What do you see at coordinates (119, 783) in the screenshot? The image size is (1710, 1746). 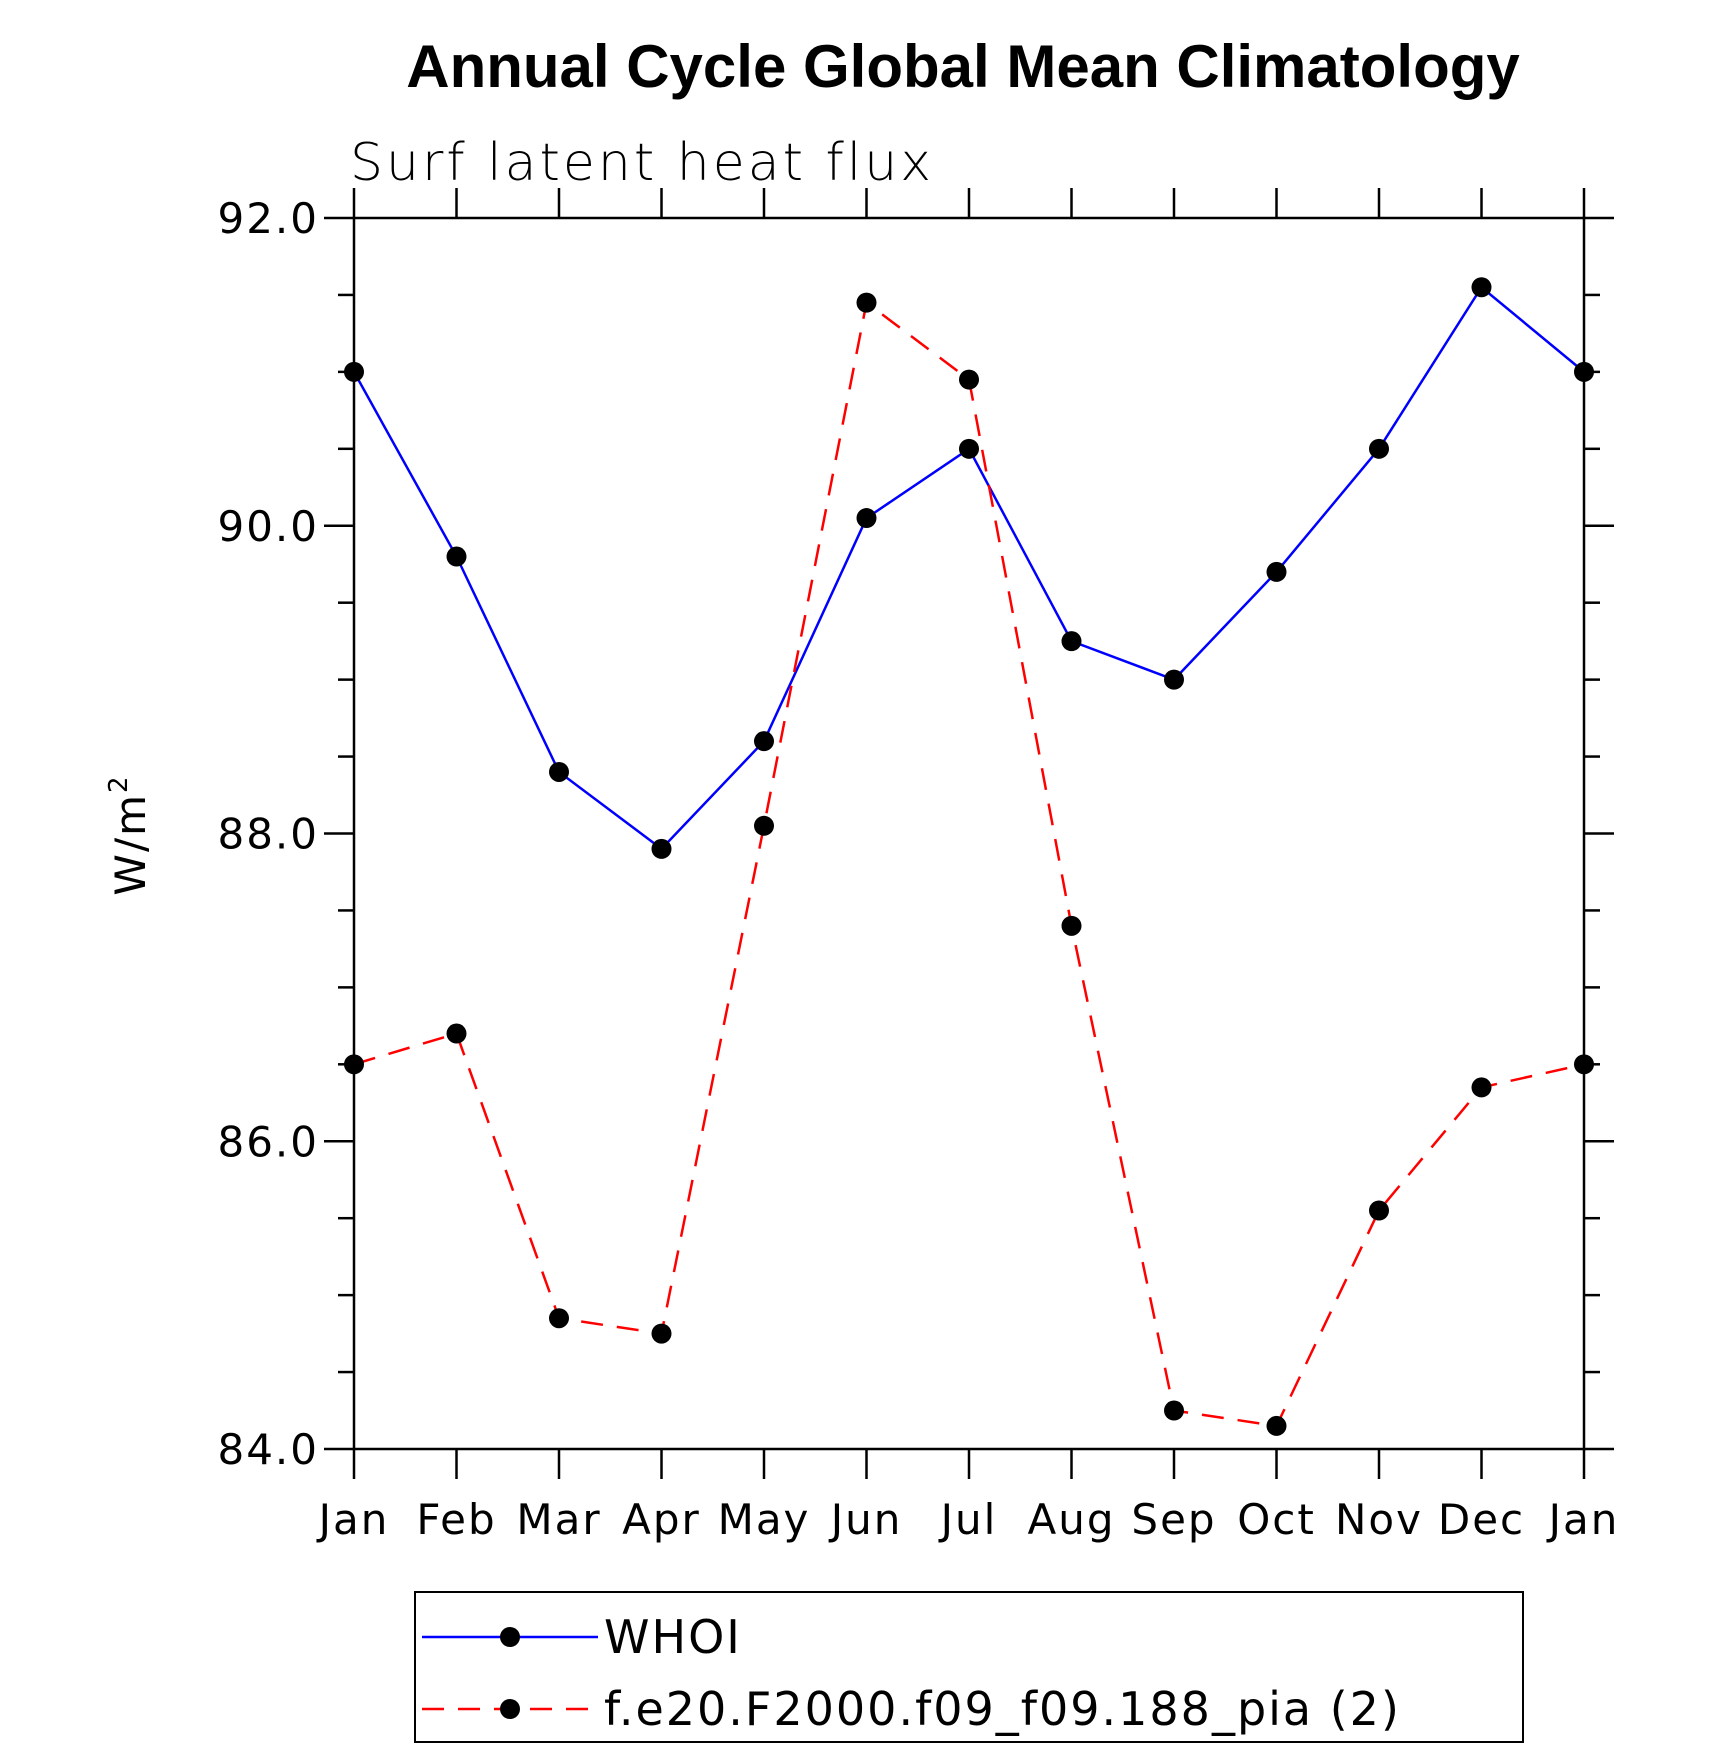 I see `y-axis-label-superscript: 2` at bounding box center [119, 783].